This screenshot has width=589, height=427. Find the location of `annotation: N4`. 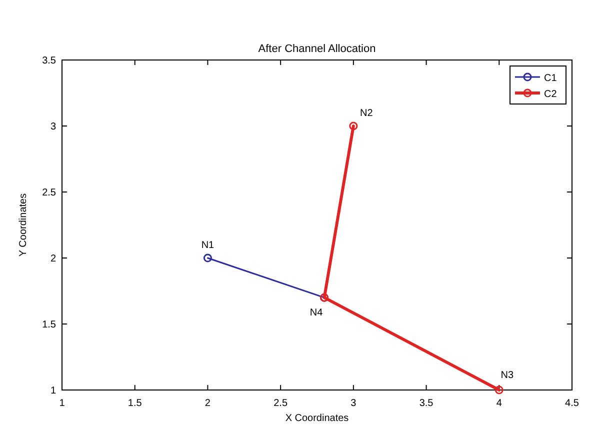

annotation: N4 is located at coordinates (317, 313).